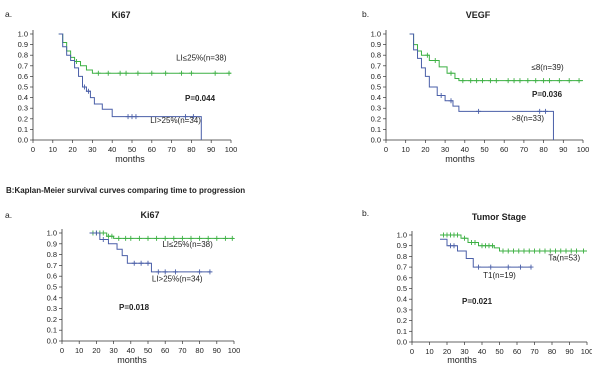  Describe the element at coordinates (547, 67) in the screenshot. I see `series-label: ≤8(n=39)` at that location.